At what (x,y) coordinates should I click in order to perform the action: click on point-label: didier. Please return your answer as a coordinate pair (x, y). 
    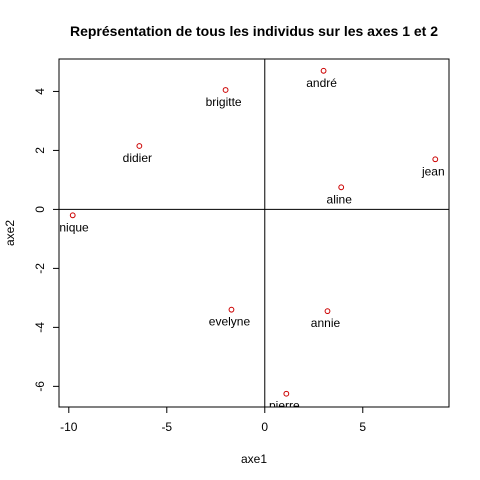
    Looking at the image, I should click on (137, 158).